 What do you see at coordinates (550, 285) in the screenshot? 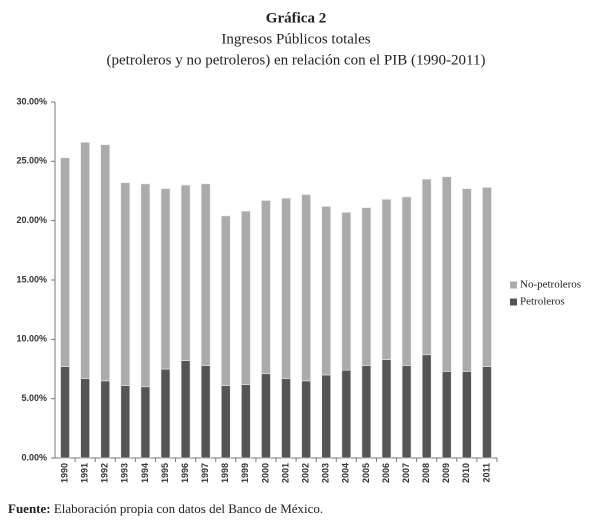
I see `legend-label: No-petroleros` at bounding box center [550, 285].